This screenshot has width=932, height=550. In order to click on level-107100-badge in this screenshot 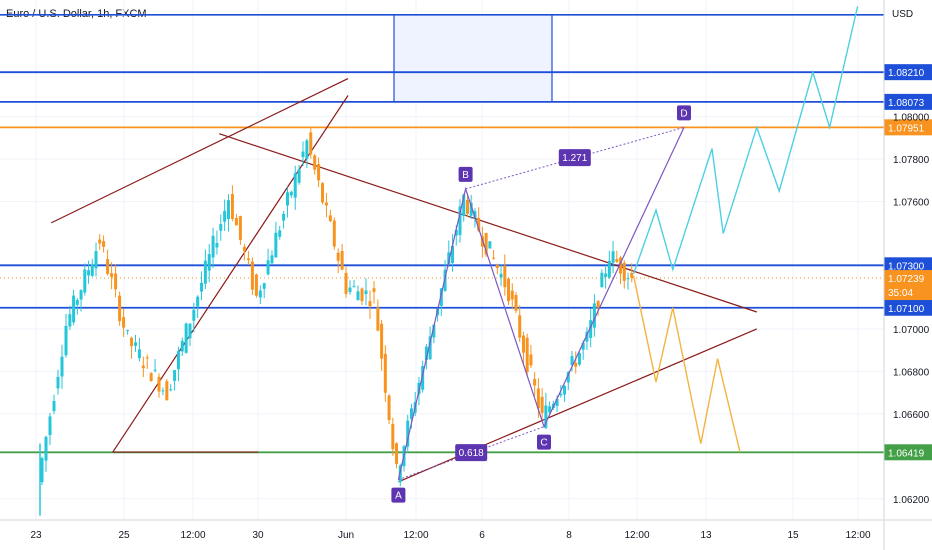, I will do `click(908, 307)`.